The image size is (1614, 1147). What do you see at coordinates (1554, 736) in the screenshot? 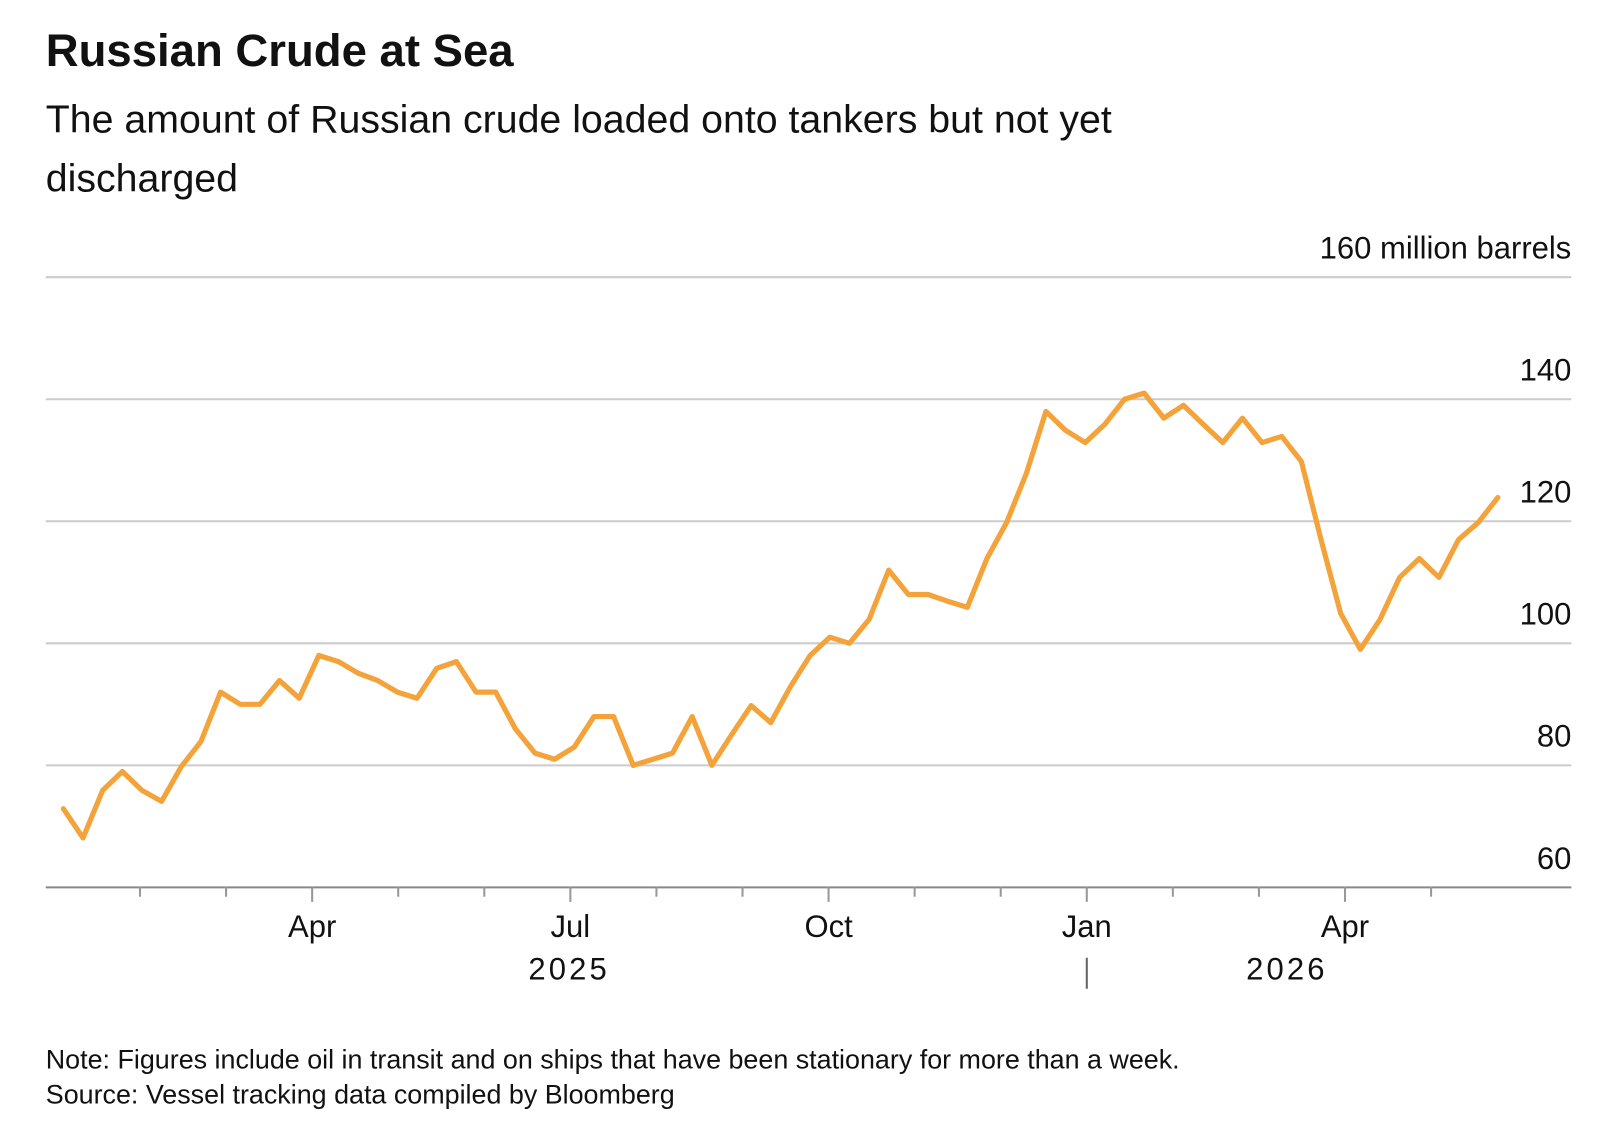
I see `y-tick-label: 80` at bounding box center [1554, 736].